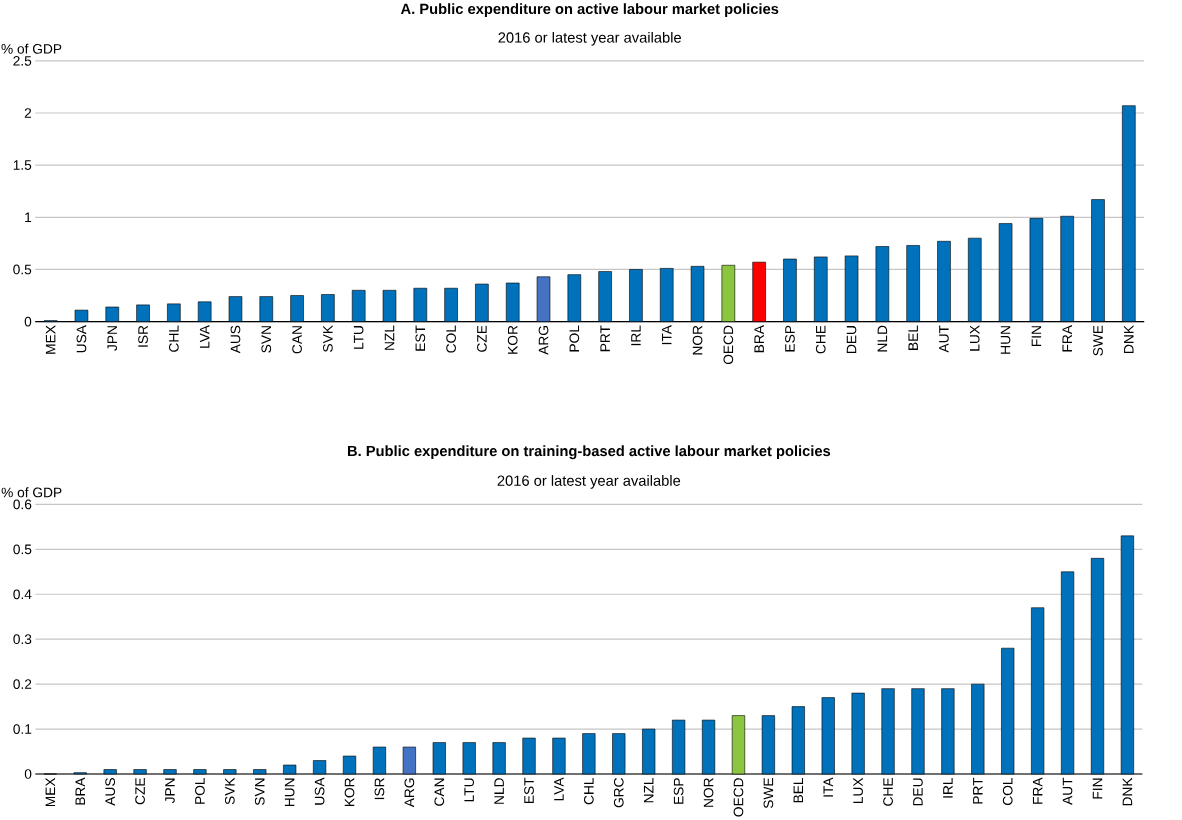 The image size is (1182, 820). What do you see at coordinates (22, 504) in the screenshot?
I see `y-tick-label: 0.6` at bounding box center [22, 504].